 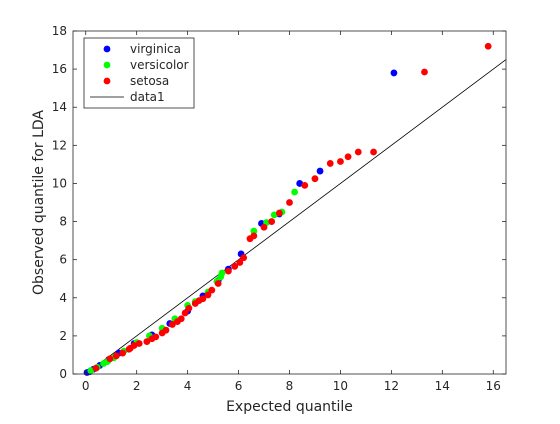 What do you see at coordinates (39, 202) in the screenshot?
I see `y-axis-label: Observed quantile for LDA` at bounding box center [39, 202].